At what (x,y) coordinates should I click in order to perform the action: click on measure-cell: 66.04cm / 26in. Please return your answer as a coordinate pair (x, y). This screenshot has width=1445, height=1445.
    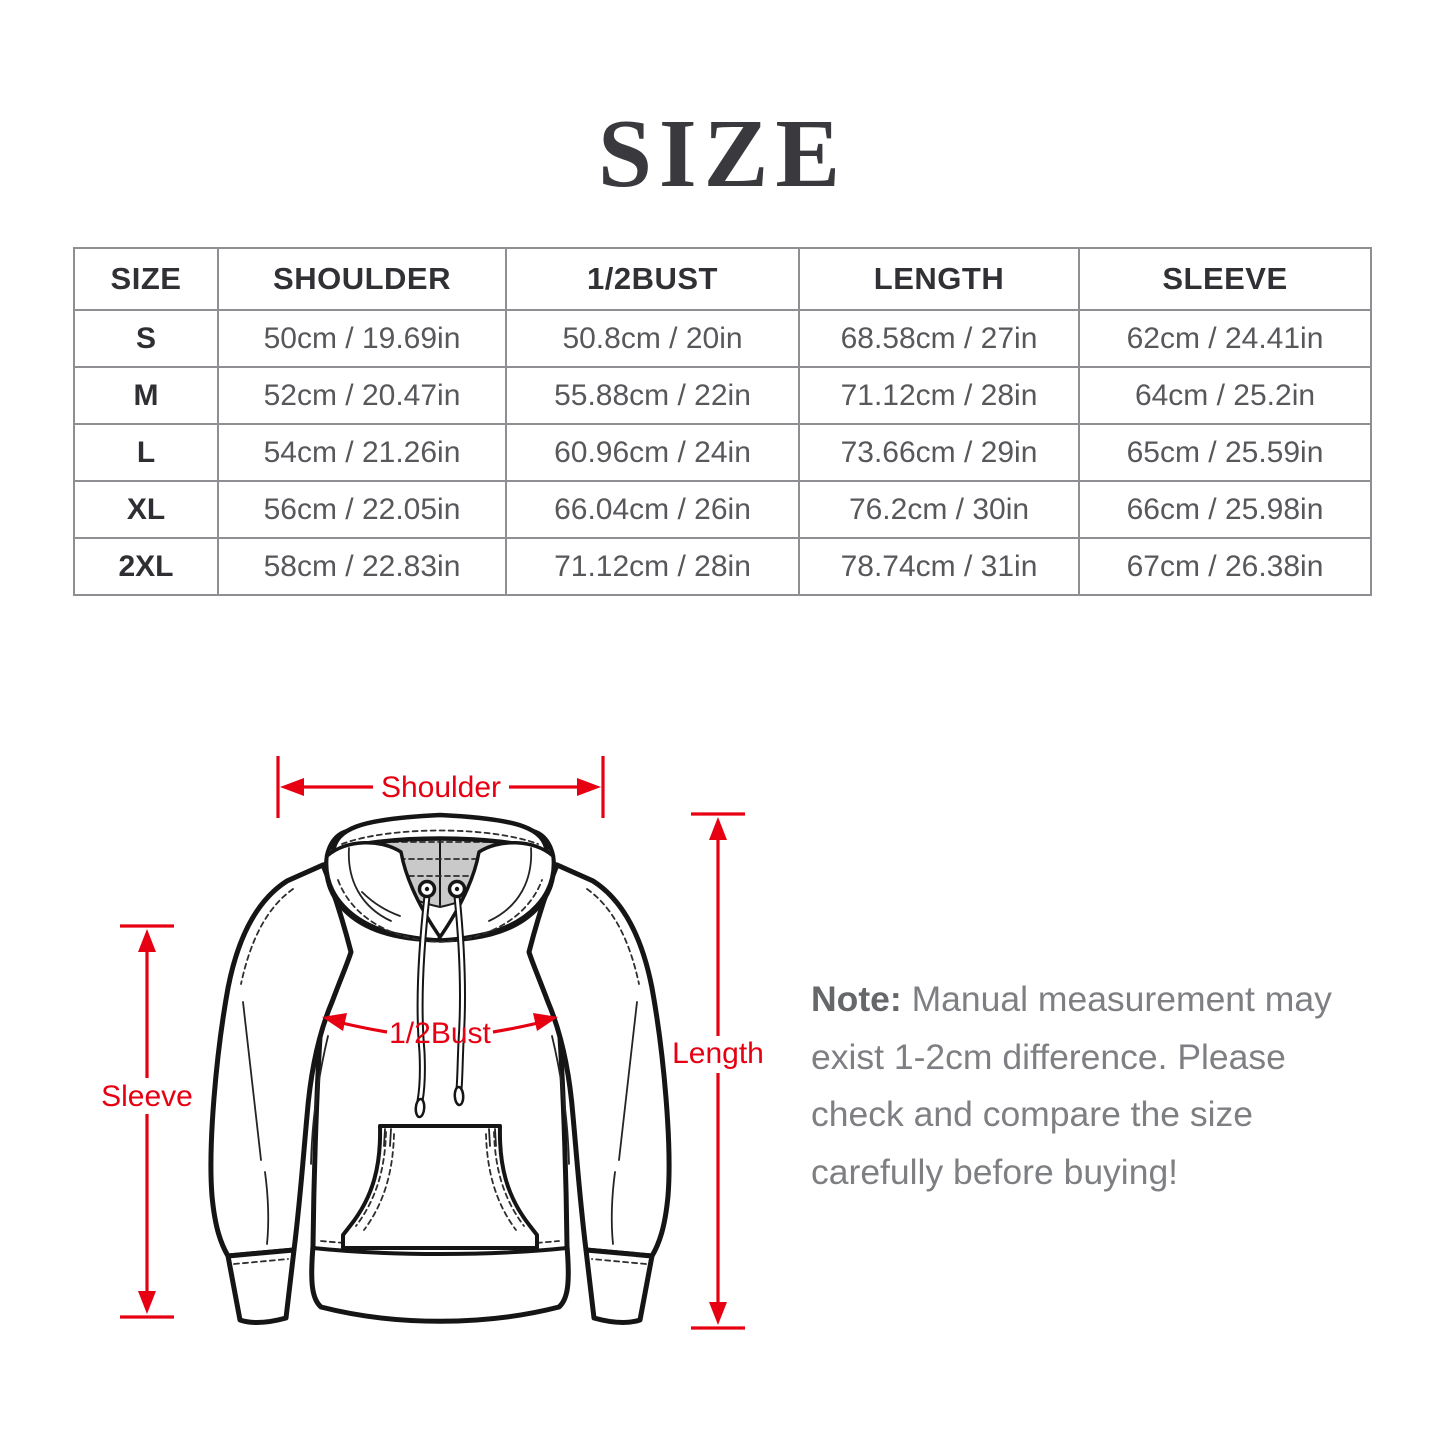
    Looking at the image, I should click on (652, 509).